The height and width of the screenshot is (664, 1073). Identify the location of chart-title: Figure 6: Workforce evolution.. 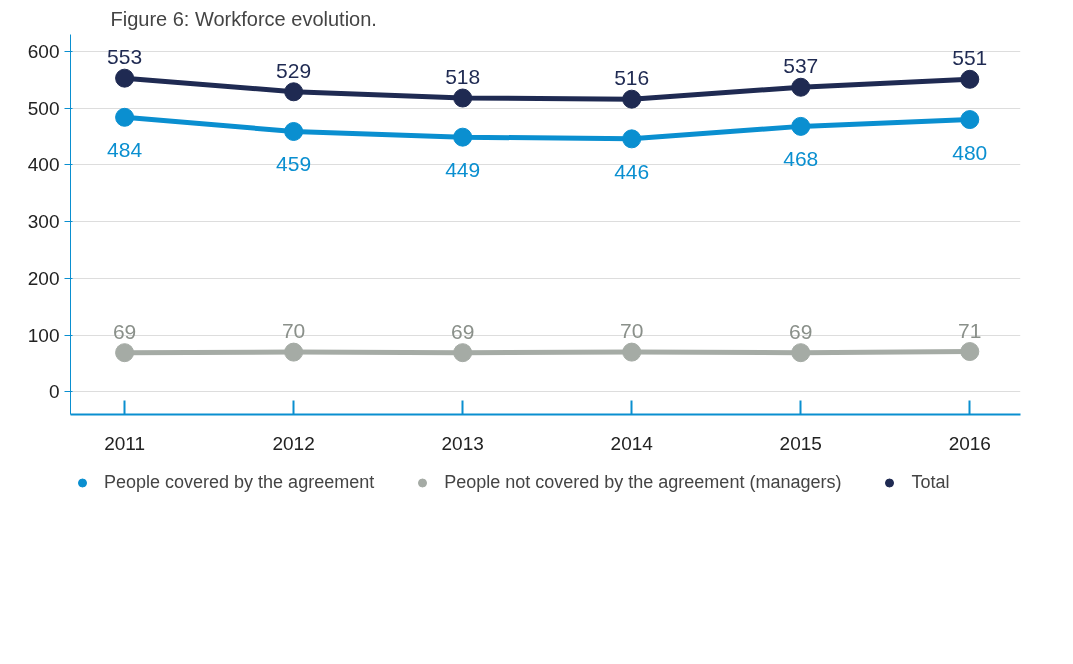
(243, 18).